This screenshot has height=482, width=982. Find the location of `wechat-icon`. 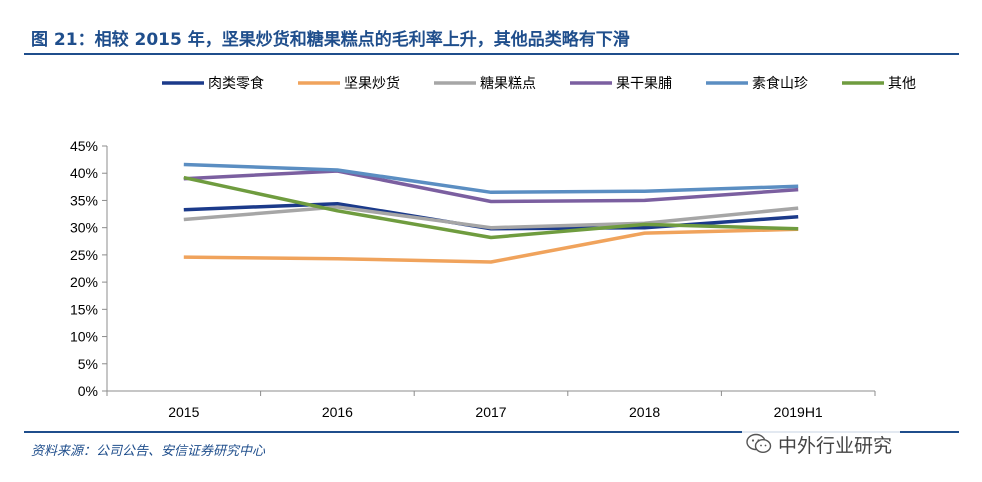

wechat-icon is located at coordinates (759, 443).